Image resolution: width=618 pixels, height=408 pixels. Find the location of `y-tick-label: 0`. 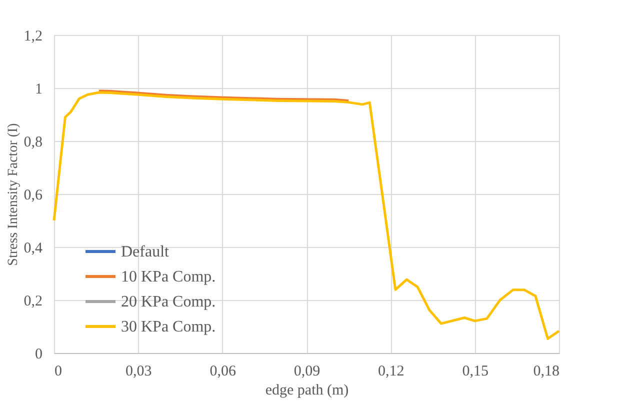

y-tick-label: 0 is located at coordinates (38, 354).